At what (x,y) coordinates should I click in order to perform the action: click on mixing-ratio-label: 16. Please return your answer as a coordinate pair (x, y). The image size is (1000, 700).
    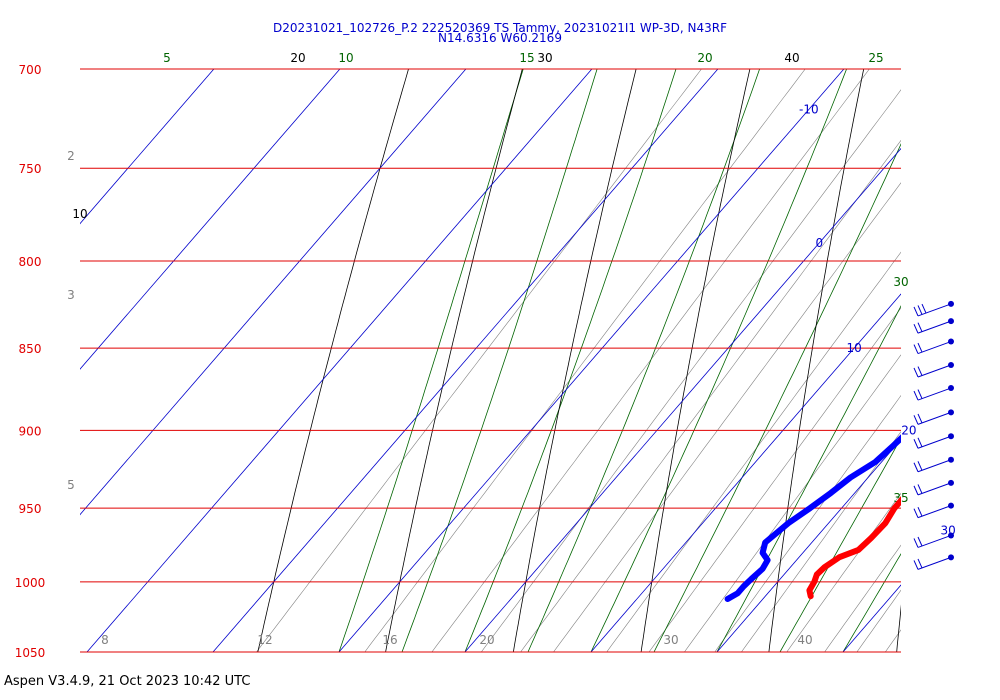
    Looking at the image, I should click on (389, 640).